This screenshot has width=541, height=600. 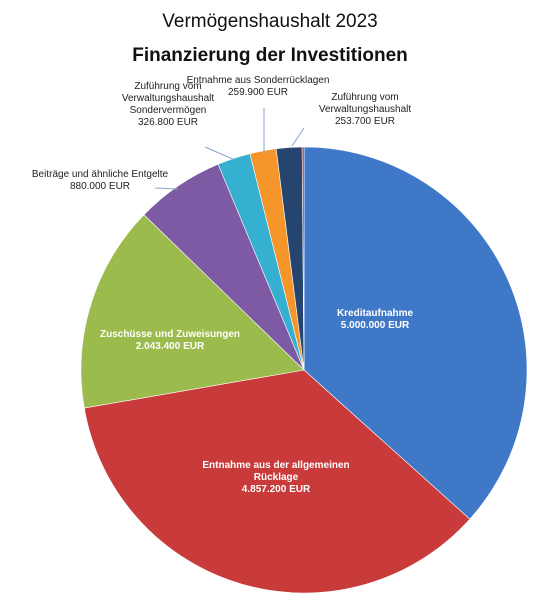 What do you see at coordinates (170, 346) in the screenshot?
I see `slice-label-line: 2.043.400 EUR` at bounding box center [170, 346].